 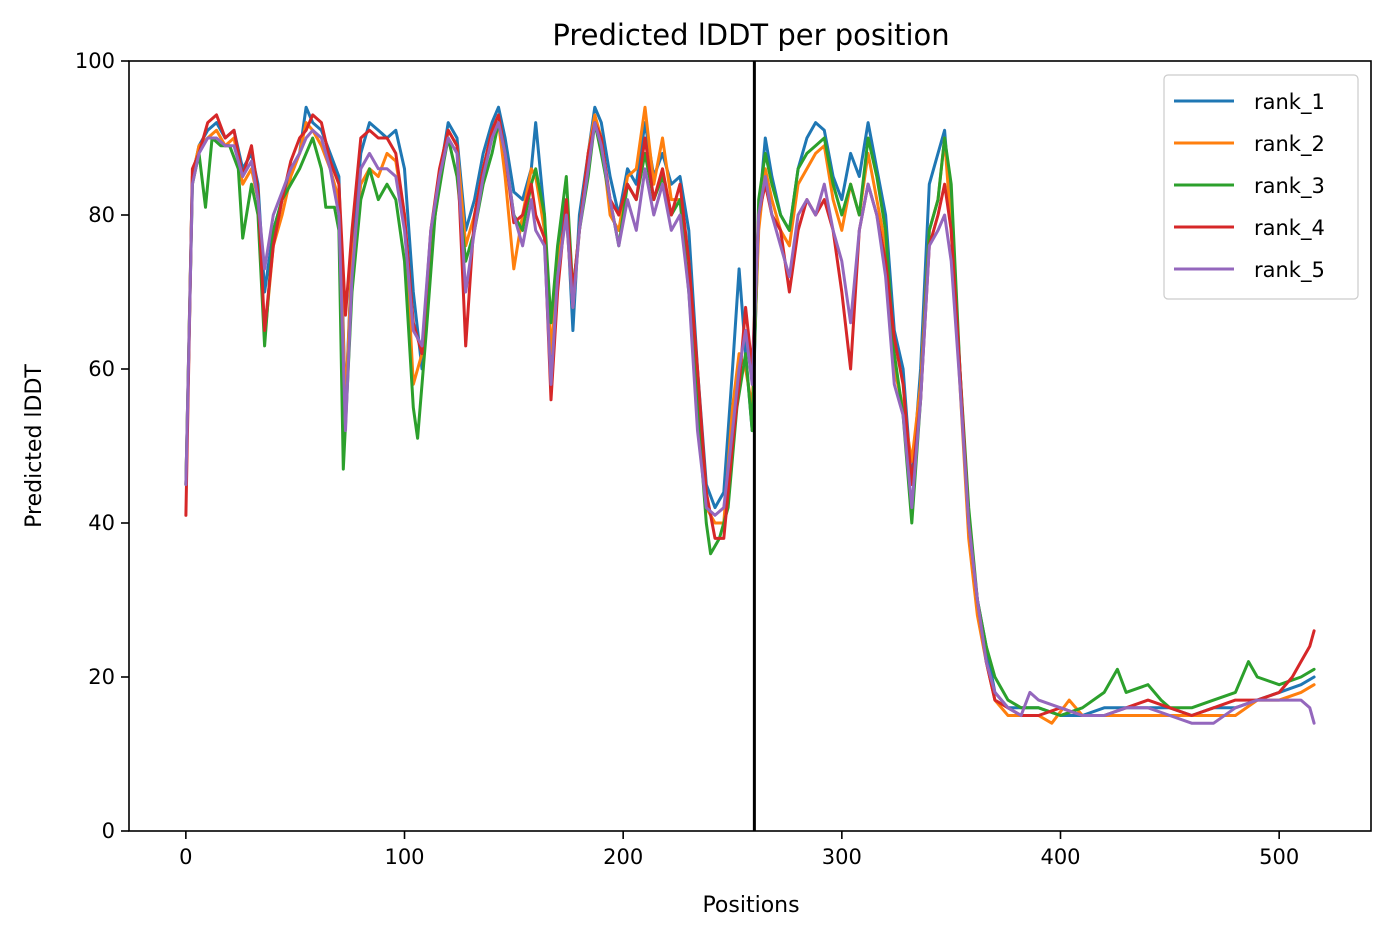 I want to click on legend-label-rank_4: rank_4, so click(x=1289, y=228).